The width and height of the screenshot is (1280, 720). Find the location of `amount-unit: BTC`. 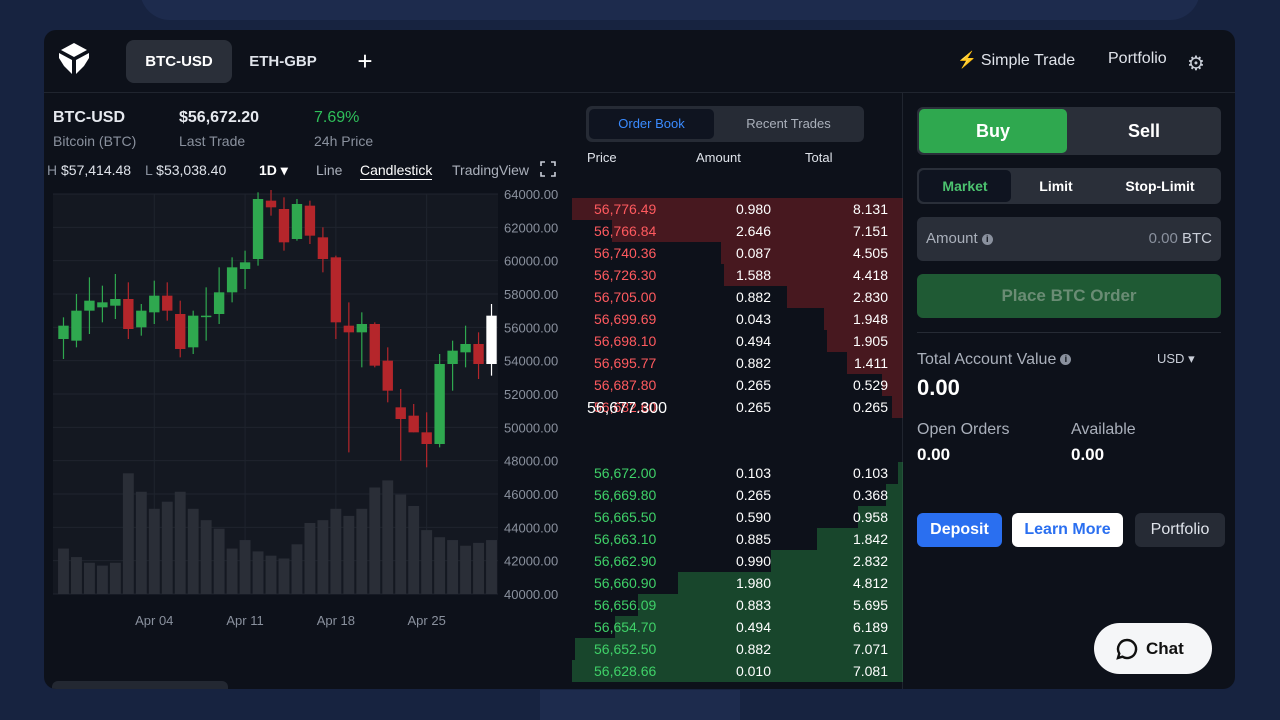

amount-unit: BTC is located at coordinates (1197, 238).